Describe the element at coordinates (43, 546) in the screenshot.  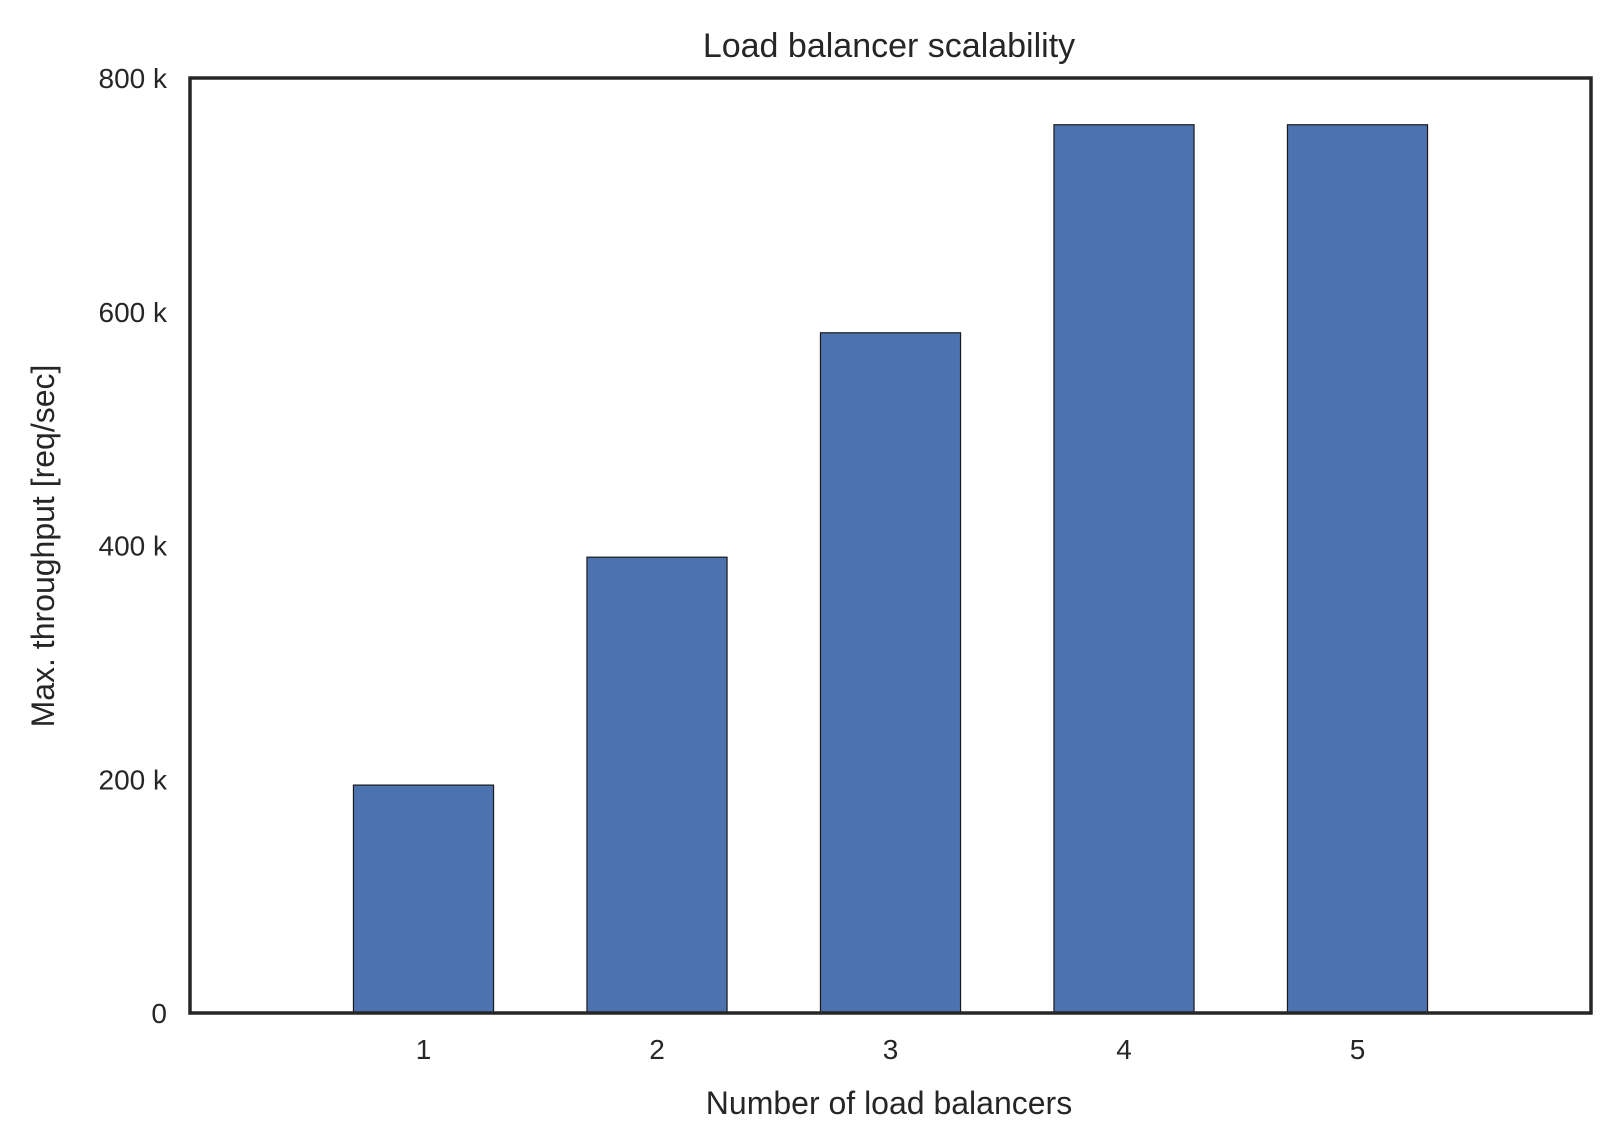
I see `y-axis-label: Max. throughput [req/sec]` at that location.